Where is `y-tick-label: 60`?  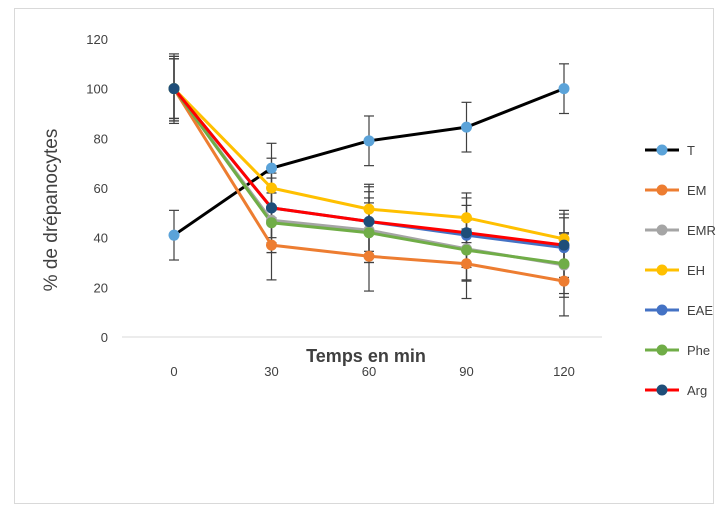
y-tick-label: 60 is located at coordinates (101, 188).